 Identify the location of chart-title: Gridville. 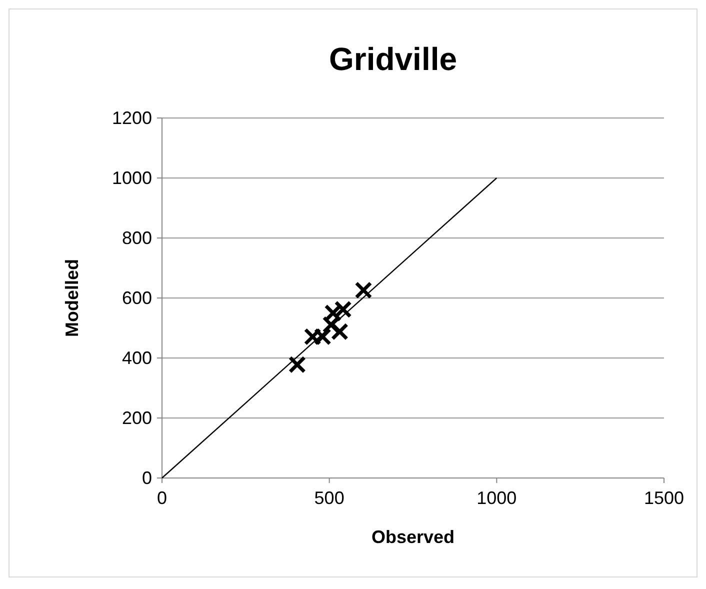
(393, 59).